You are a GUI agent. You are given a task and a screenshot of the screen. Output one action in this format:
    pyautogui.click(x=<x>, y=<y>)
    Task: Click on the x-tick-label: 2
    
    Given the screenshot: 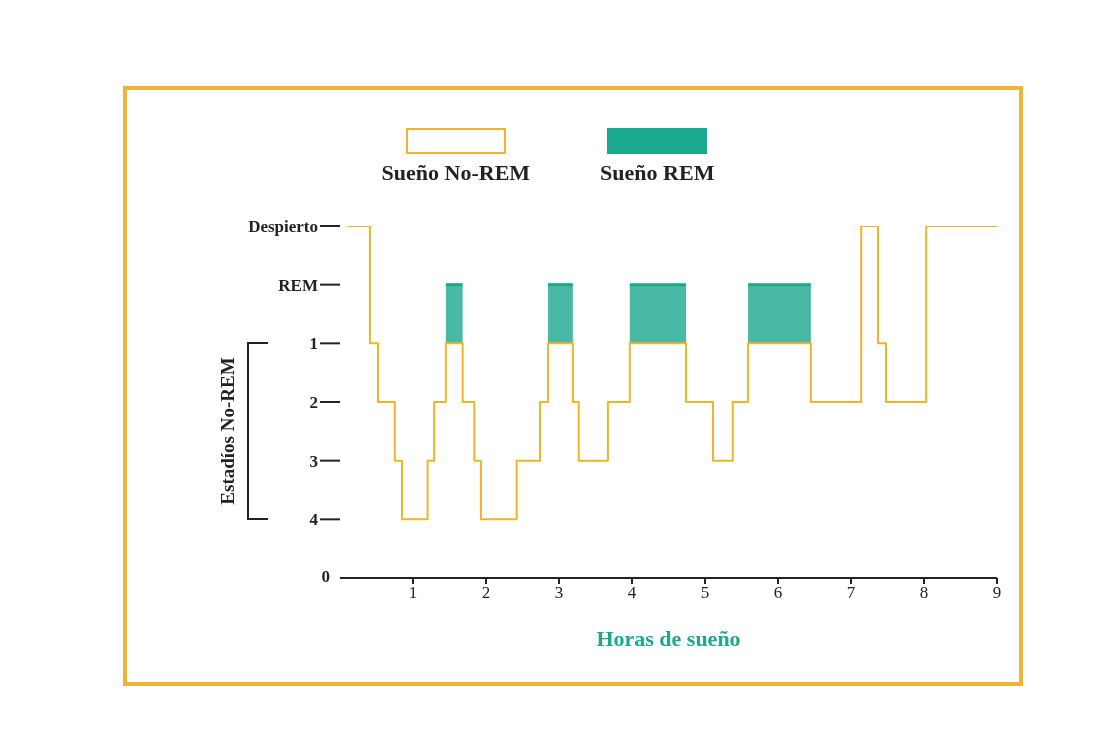 What is the action you would take?
    pyautogui.click(x=486, y=593)
    